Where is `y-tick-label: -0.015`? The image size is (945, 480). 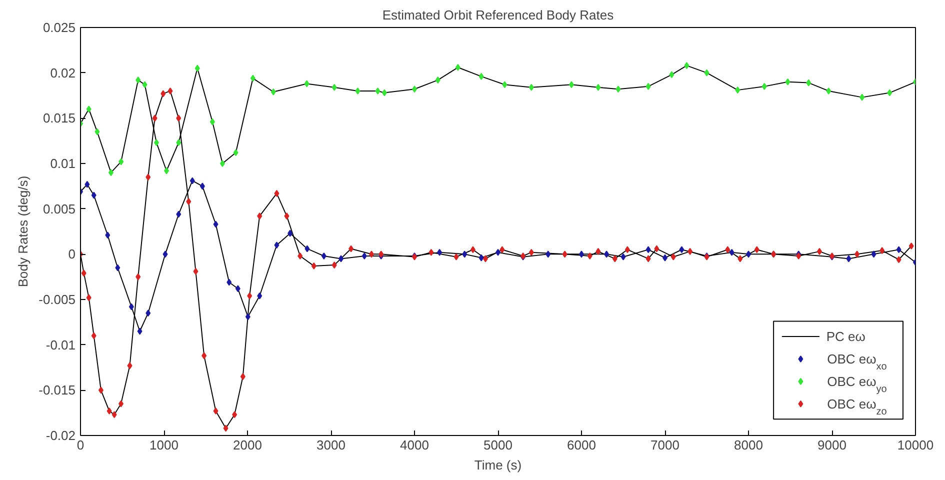
y-tick-label: -0.015 is located at coordinates (57, 390).